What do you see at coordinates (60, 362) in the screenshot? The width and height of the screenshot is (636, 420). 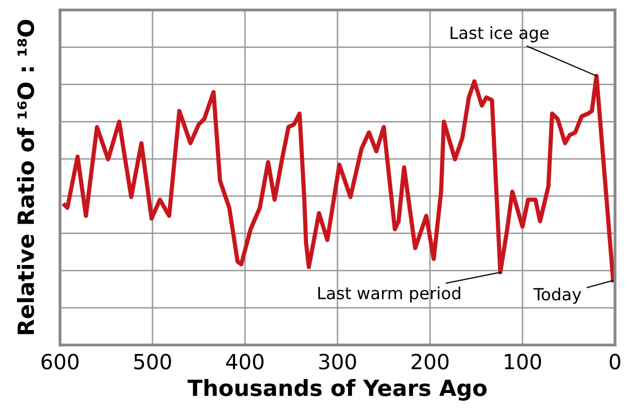 I see `x-tick-label: 600` at bounding box center [60, 362].